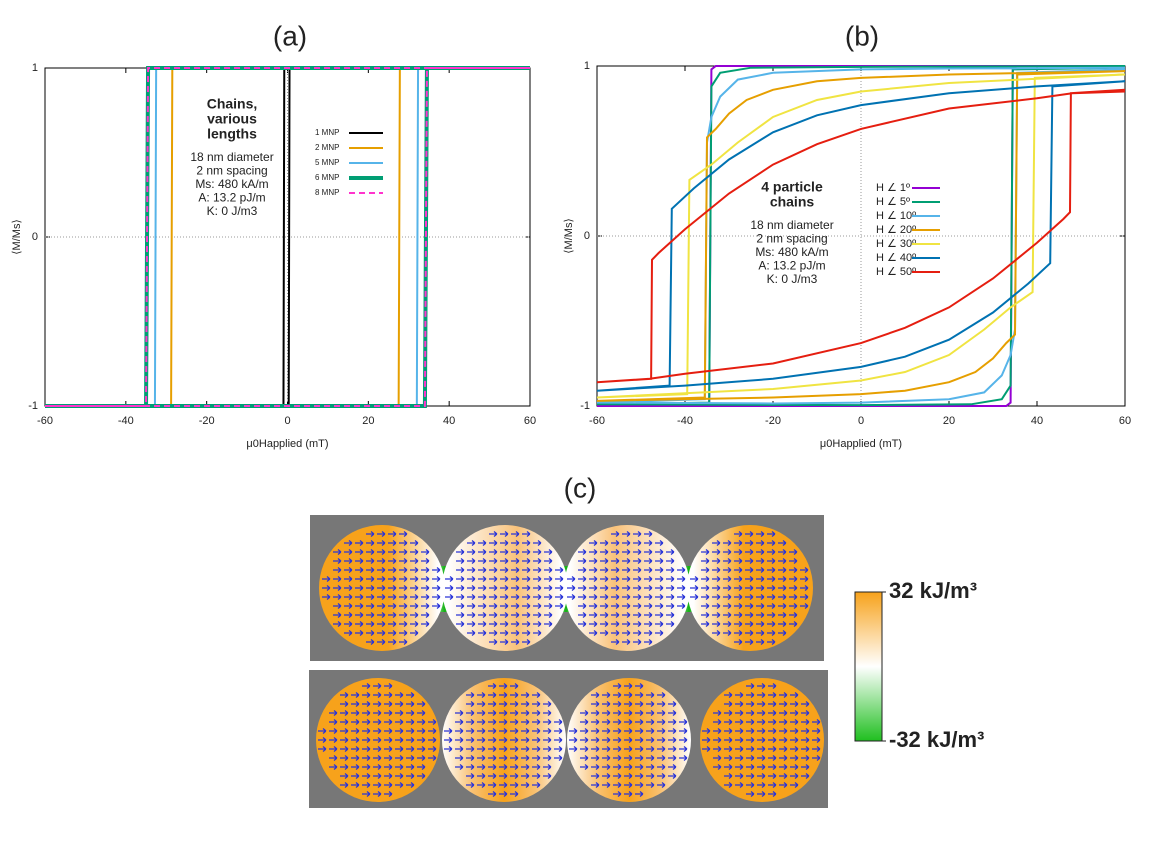 This screenshot has width=1152, height=864. What do you see at coordinates (893, 188) in the screenshot?
I see `legend-label: H ∠ 1º` at bounding box center [893, 188].